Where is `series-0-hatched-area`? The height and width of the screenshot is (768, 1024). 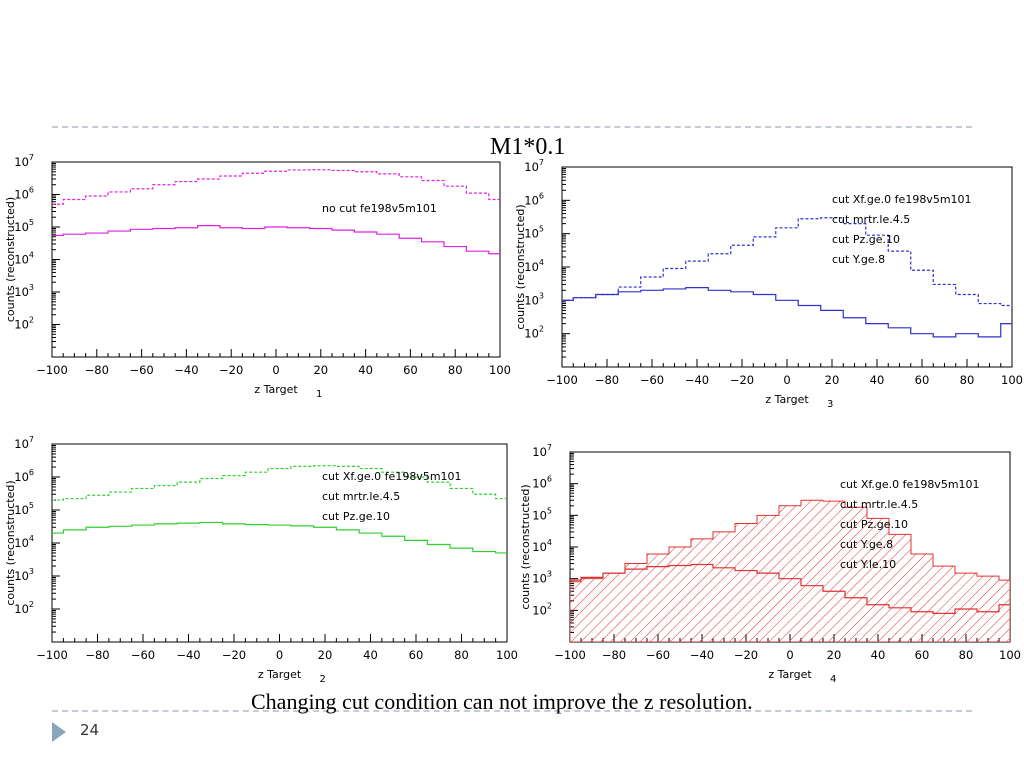 series-0-hatched-area is located at coordinates (790, 570).